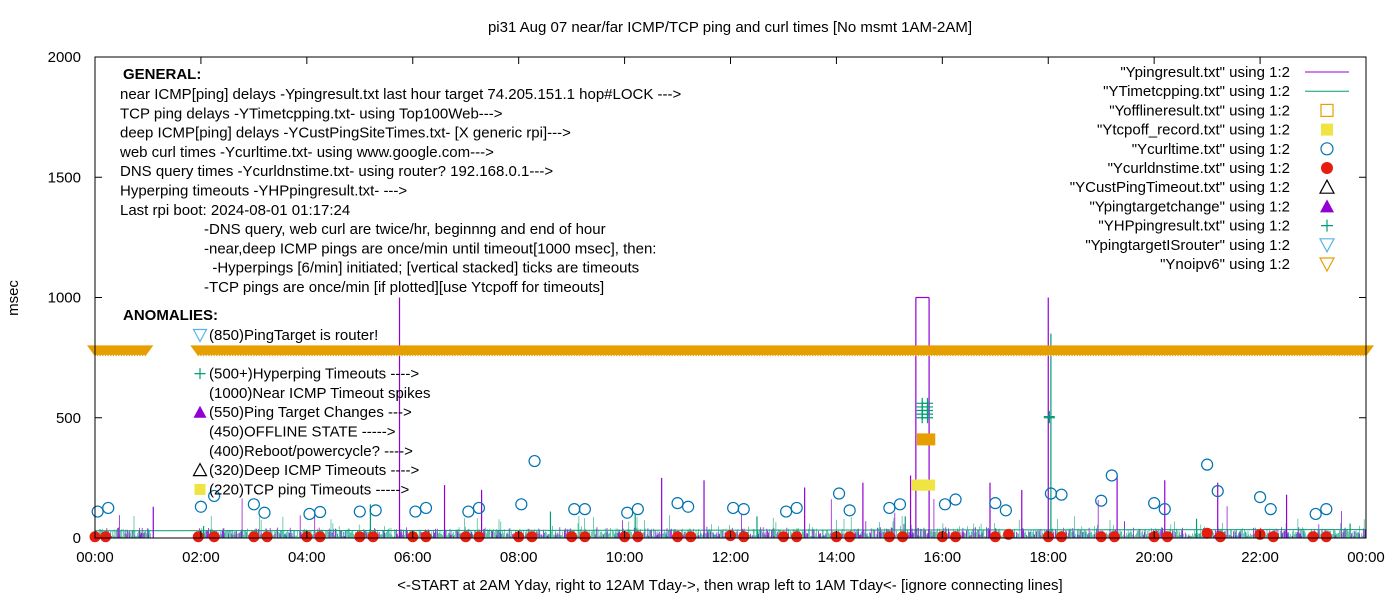 The image size is (1400, 600). What do you see at coordinates (68, 418) in the screenshot?
I see `y-tick-label: 500` at bounding box center [68, 418].